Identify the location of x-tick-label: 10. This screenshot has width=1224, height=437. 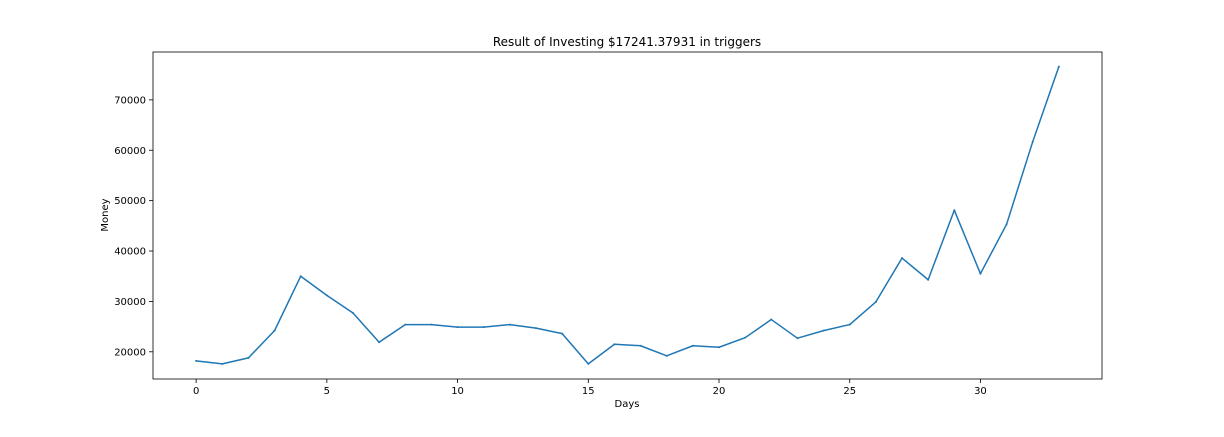
(457, 391).